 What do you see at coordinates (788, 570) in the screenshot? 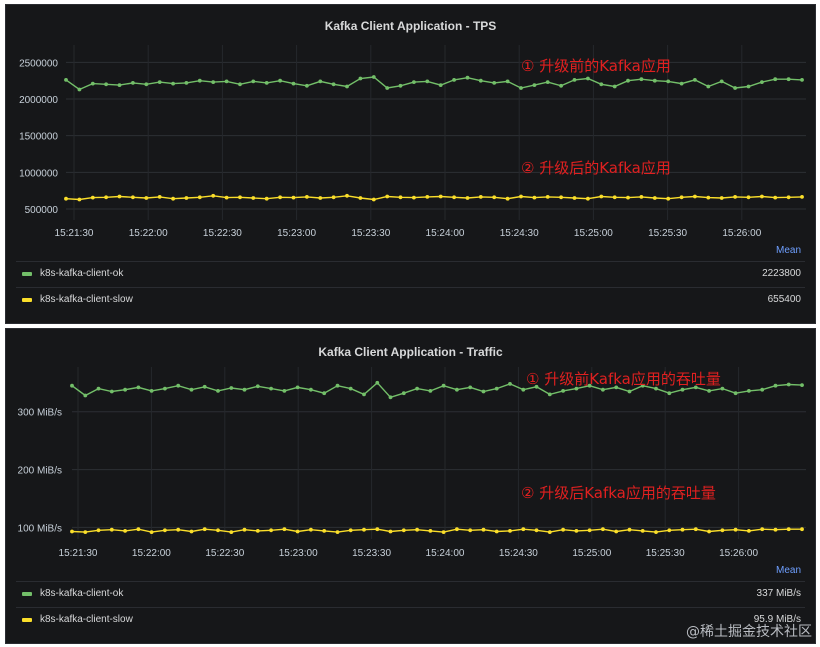
I see `legend-header-mean: Mean` at bounding box center [788, 570].